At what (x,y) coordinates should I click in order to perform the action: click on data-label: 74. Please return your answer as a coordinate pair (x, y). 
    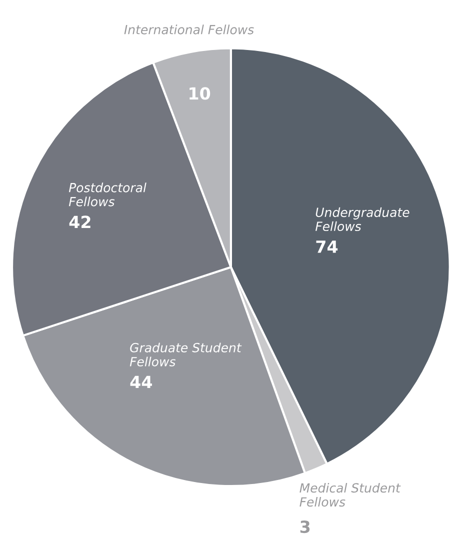
    Looking at the image, I should click on (327, 246).